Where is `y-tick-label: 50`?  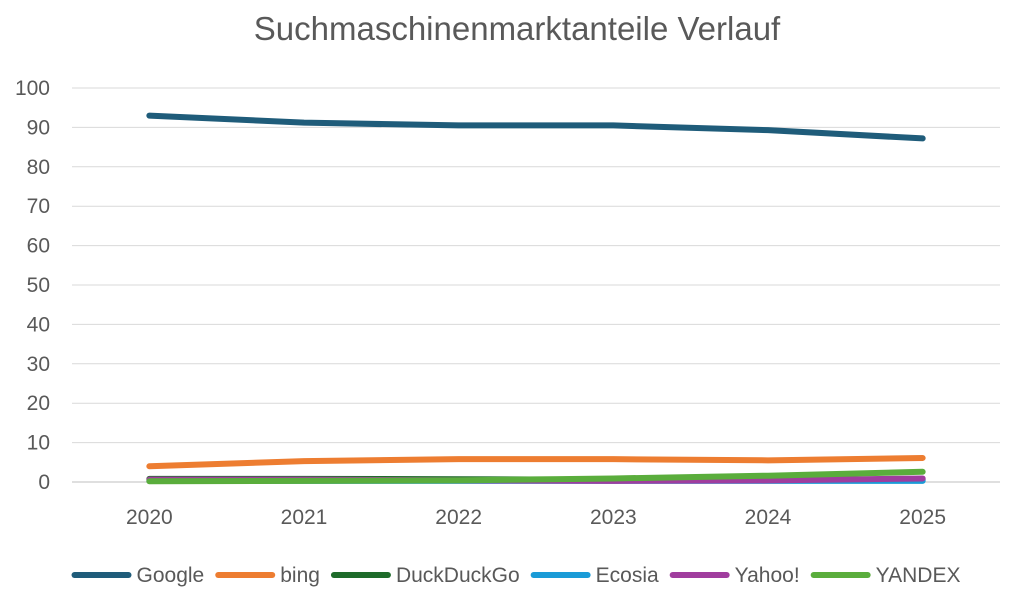
y-tick-label: 50 is located at coordinates (38, 285).